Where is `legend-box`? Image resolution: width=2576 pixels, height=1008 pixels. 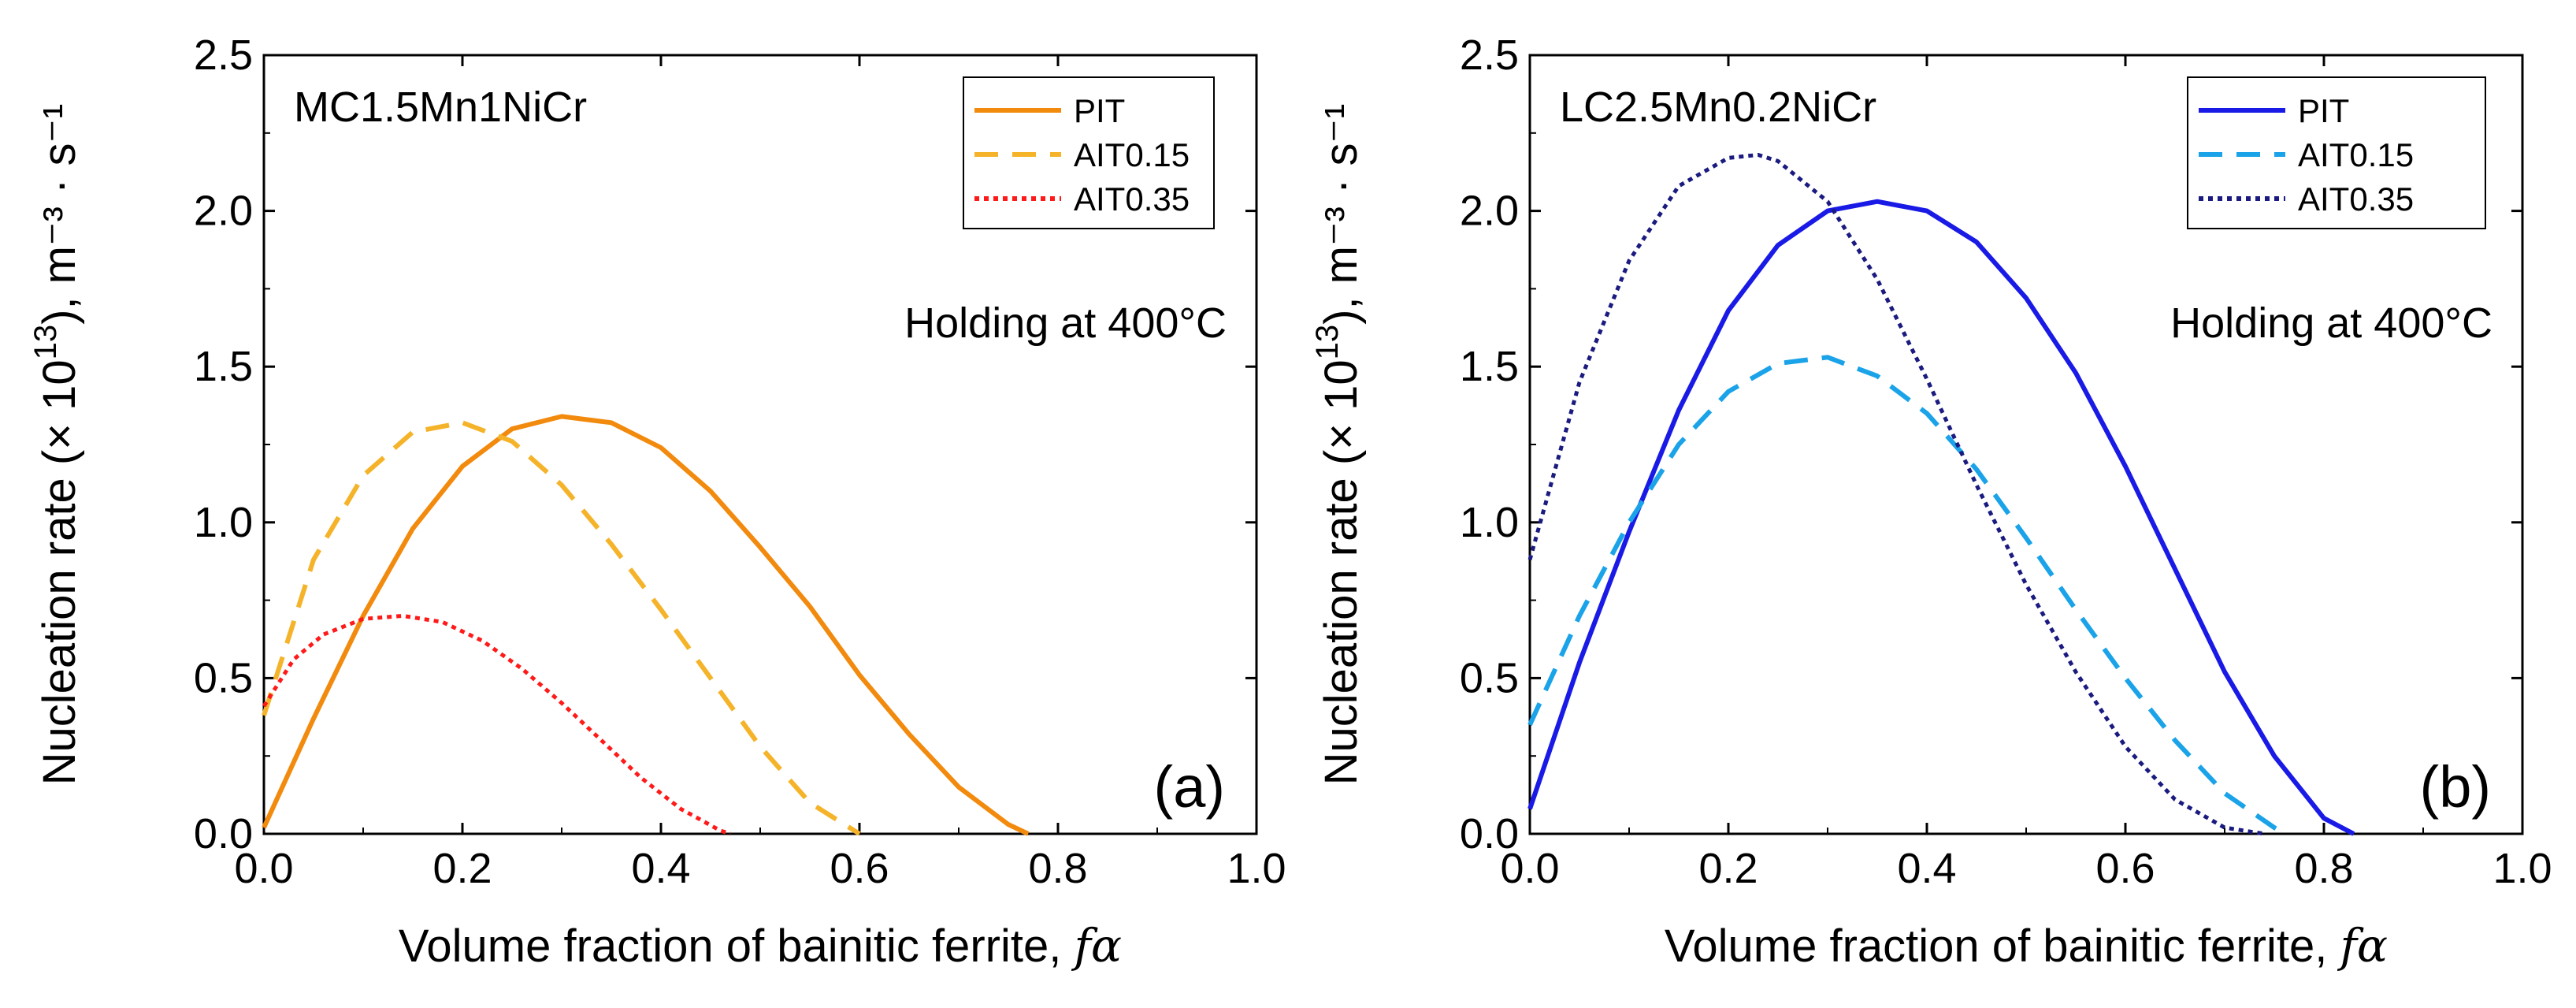
legend-box is located at coordinates (1089, 152).